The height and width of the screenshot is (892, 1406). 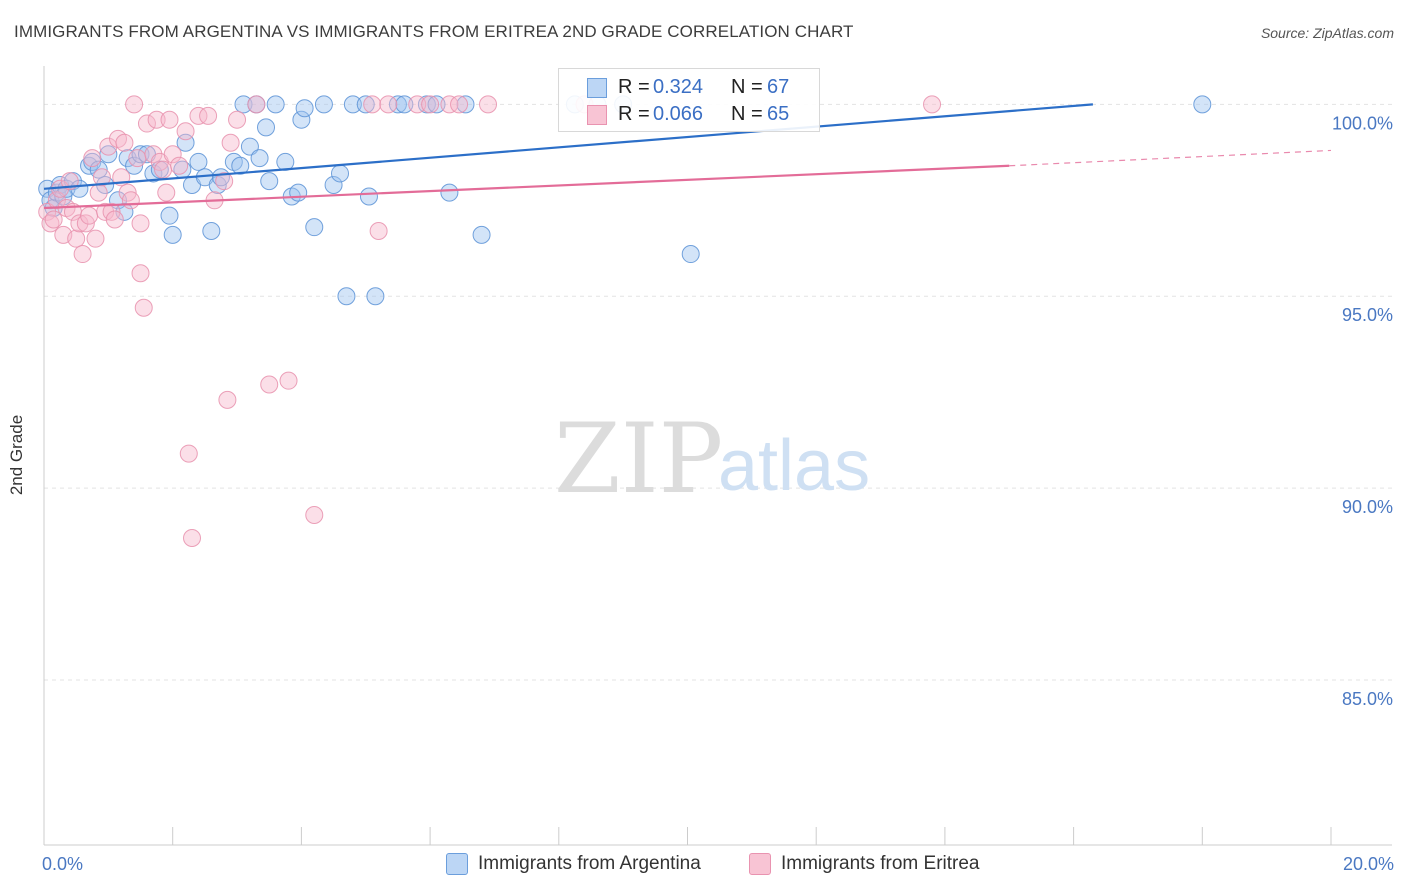 I want to click on legend-n-label: N =, so click(x=747, y=87).